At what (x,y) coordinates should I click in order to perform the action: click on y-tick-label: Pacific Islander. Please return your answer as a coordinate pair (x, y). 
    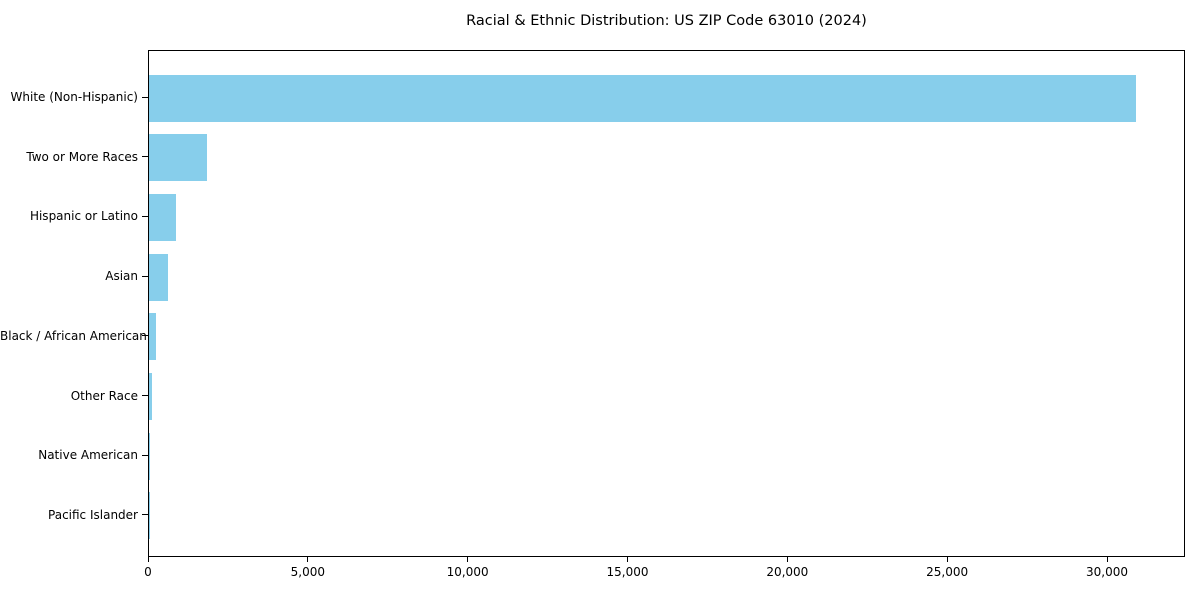
    Looking at the image, I should click on (93, 514).